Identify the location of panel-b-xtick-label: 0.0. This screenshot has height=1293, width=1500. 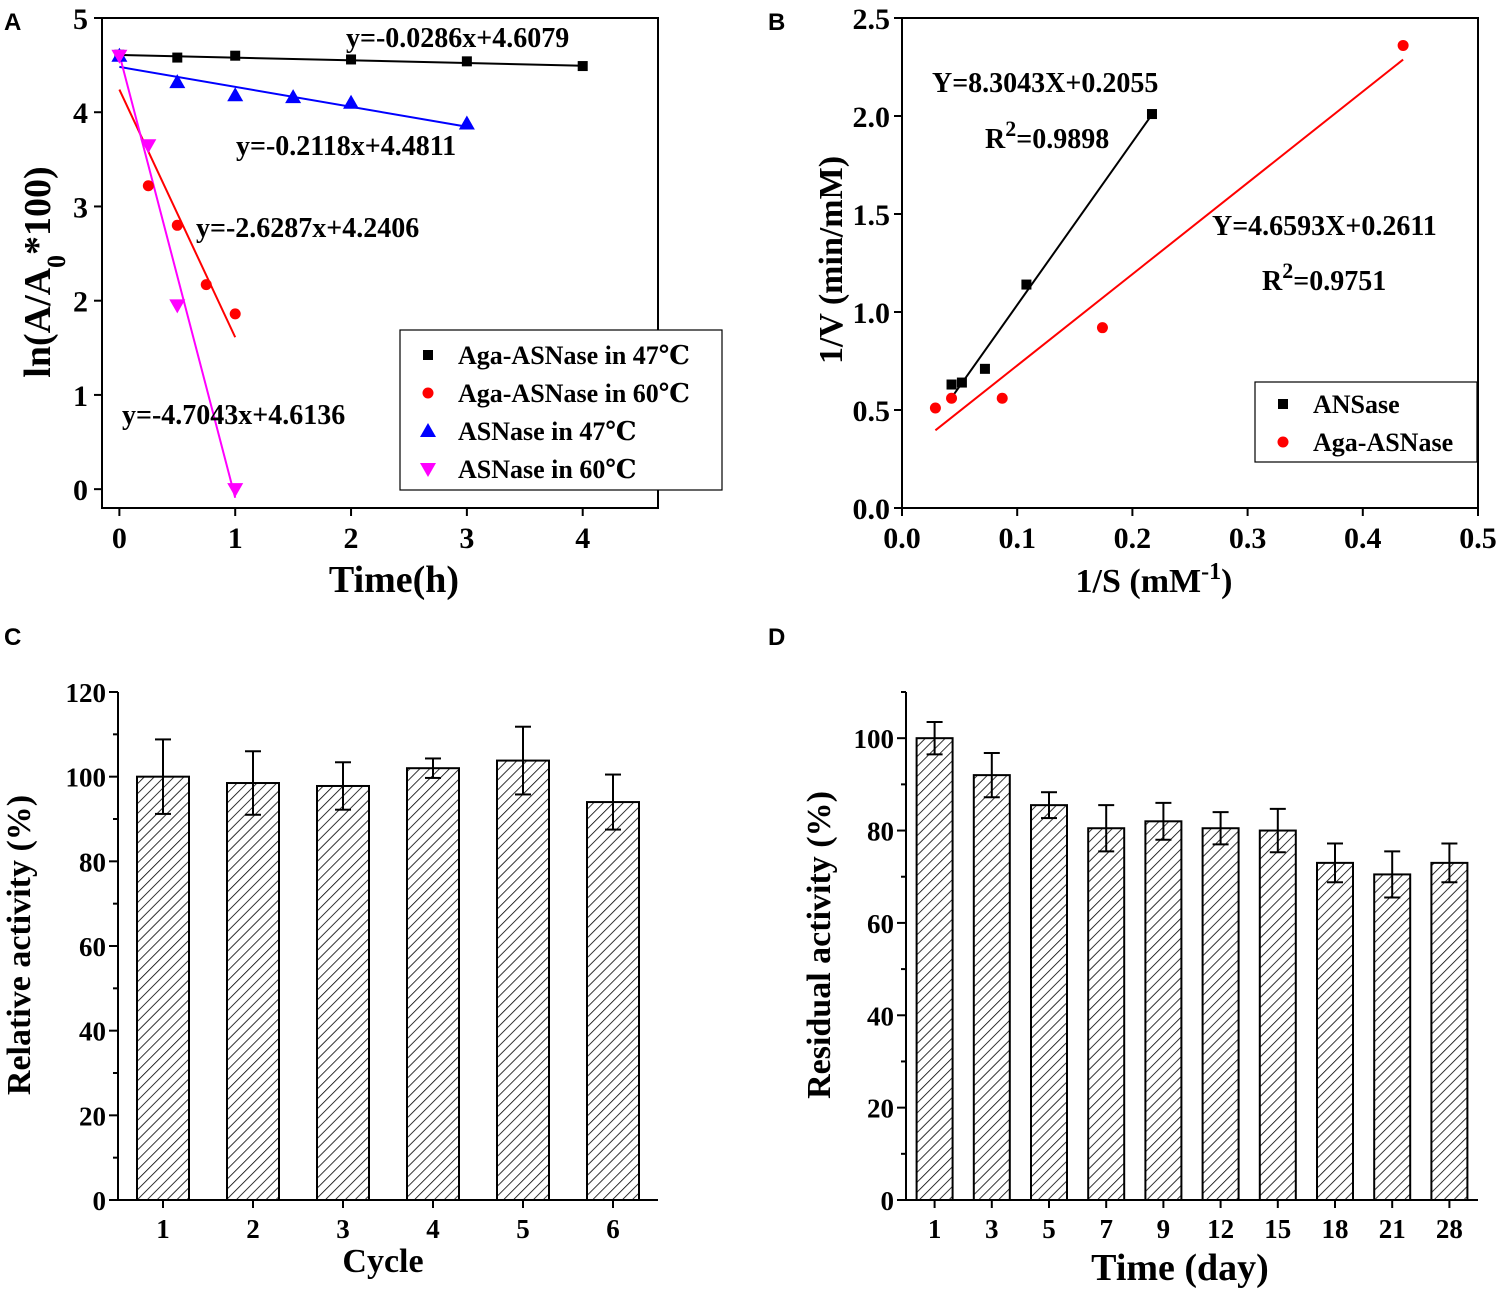
(902, 538).